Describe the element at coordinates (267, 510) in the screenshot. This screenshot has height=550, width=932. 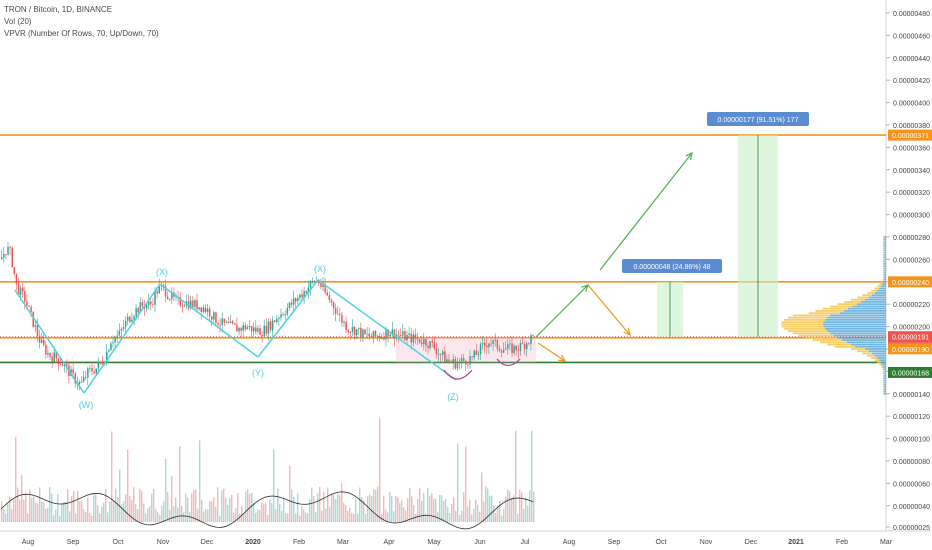
I see `volume-ma-line` at that location.